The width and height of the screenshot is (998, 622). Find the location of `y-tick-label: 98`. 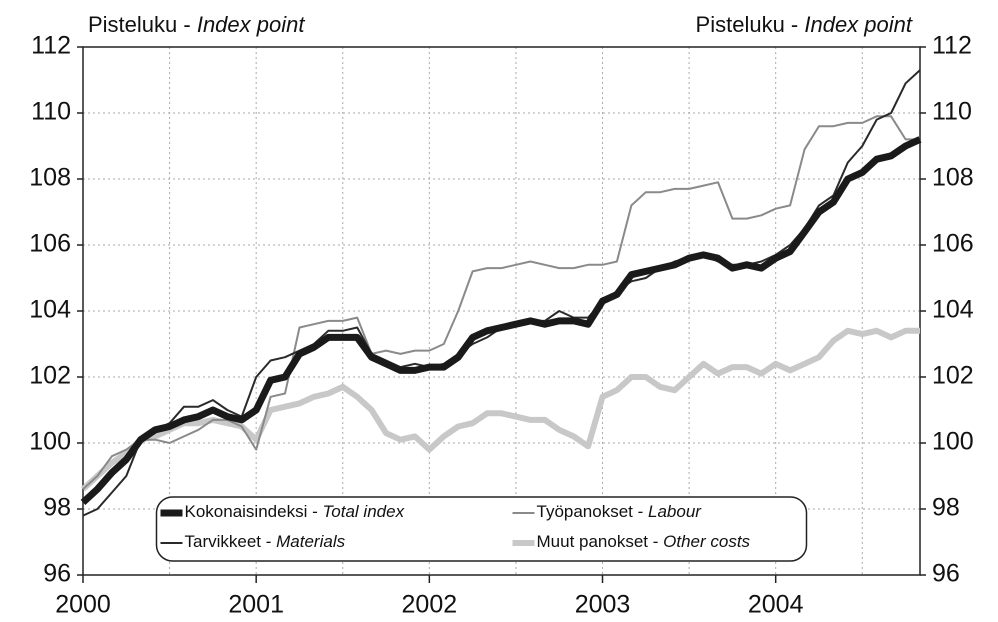

y-tick-label: 98 is located at coordinates (57, 508).